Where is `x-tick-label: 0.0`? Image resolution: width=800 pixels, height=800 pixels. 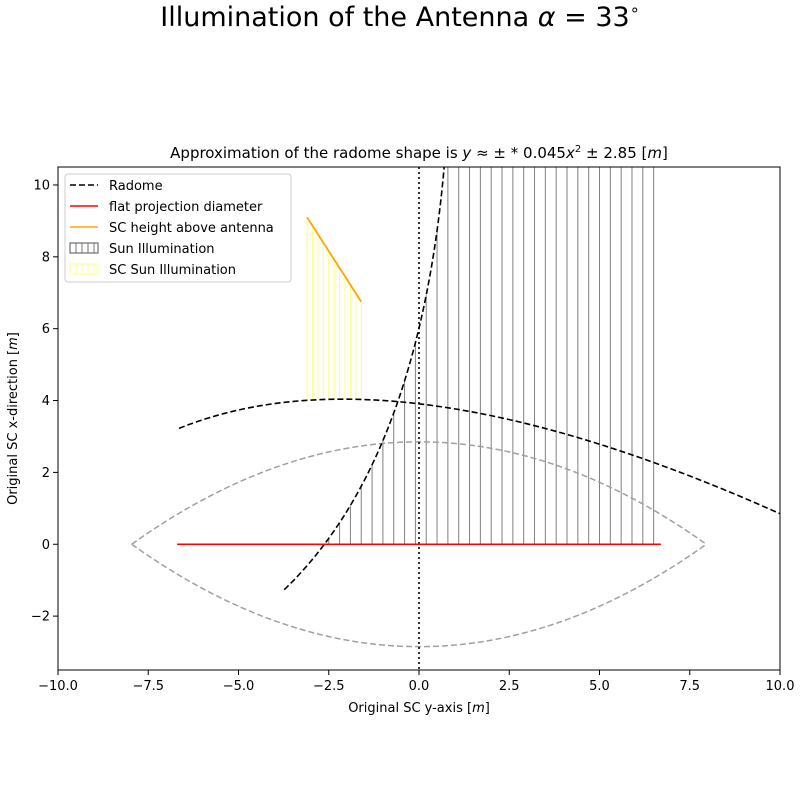 x-tick-label: 0.0 is located at coordinates (419, 686).